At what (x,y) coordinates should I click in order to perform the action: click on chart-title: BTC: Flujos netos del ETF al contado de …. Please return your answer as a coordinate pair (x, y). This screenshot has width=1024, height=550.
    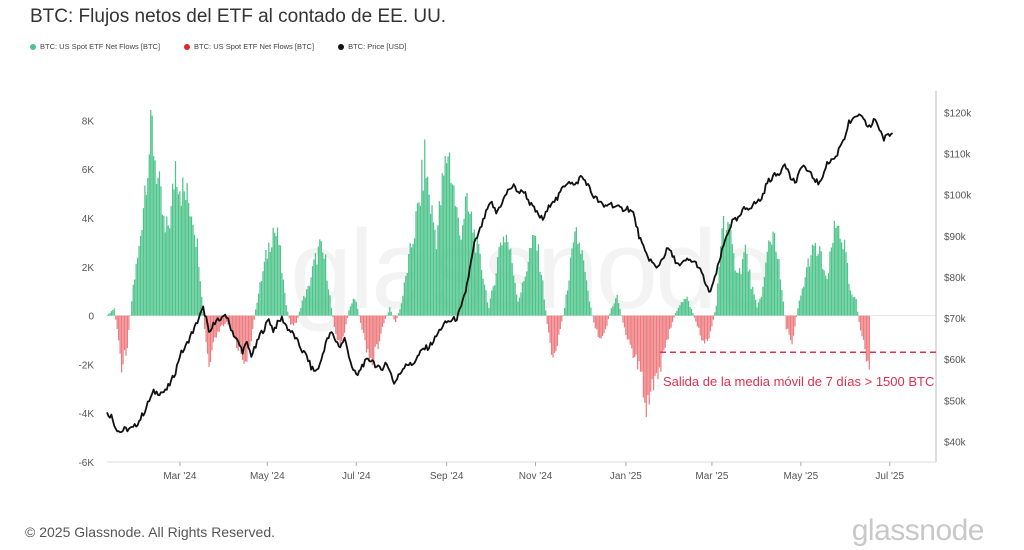
    Looking at the image, I should click on (238, 16).